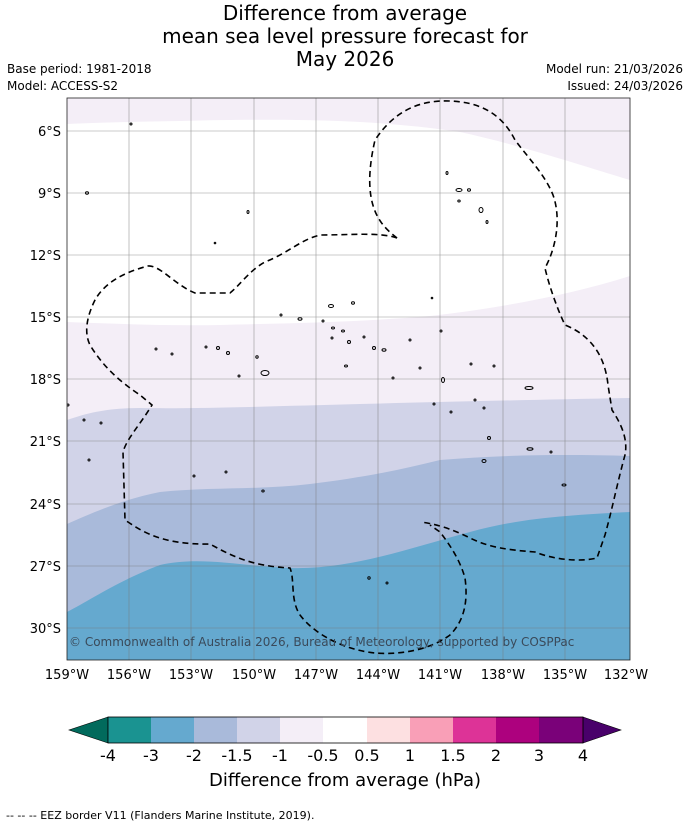 The height and width of the screenshot is (827, 690). I want to click on lat-label: 21°S, so click(45, 442).